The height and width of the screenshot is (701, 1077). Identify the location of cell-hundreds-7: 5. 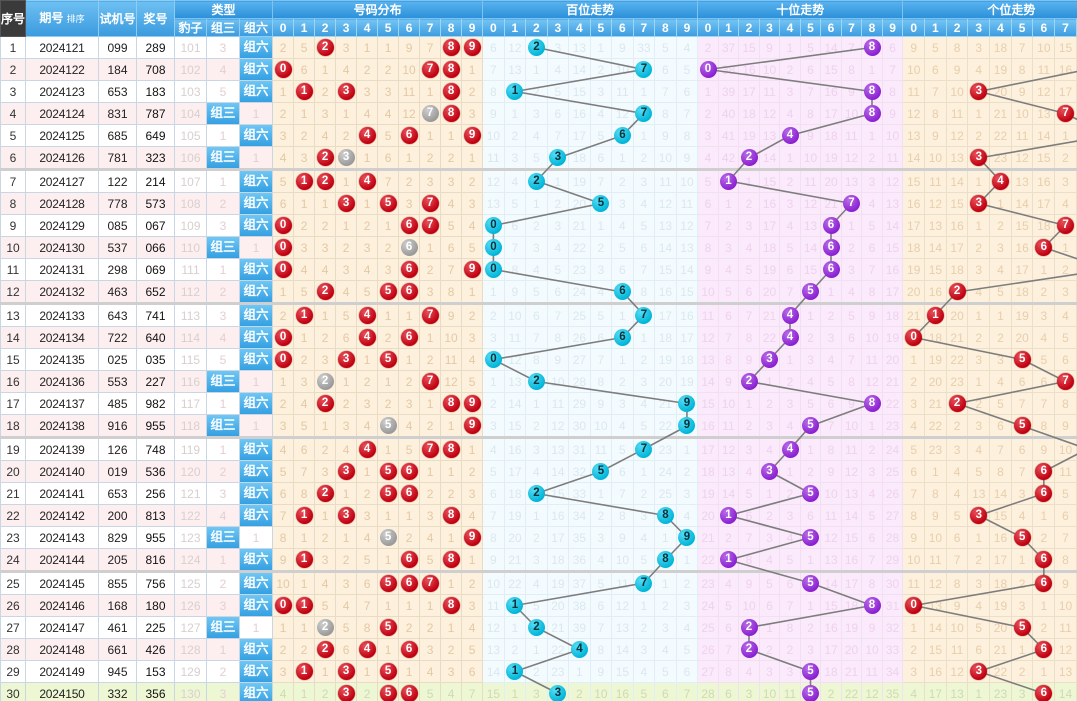
(644, 691).